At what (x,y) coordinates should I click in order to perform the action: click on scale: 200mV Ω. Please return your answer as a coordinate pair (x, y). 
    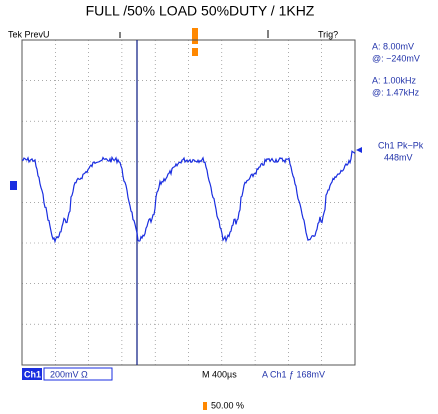
    Looking at the image, I should click on (69, 374).